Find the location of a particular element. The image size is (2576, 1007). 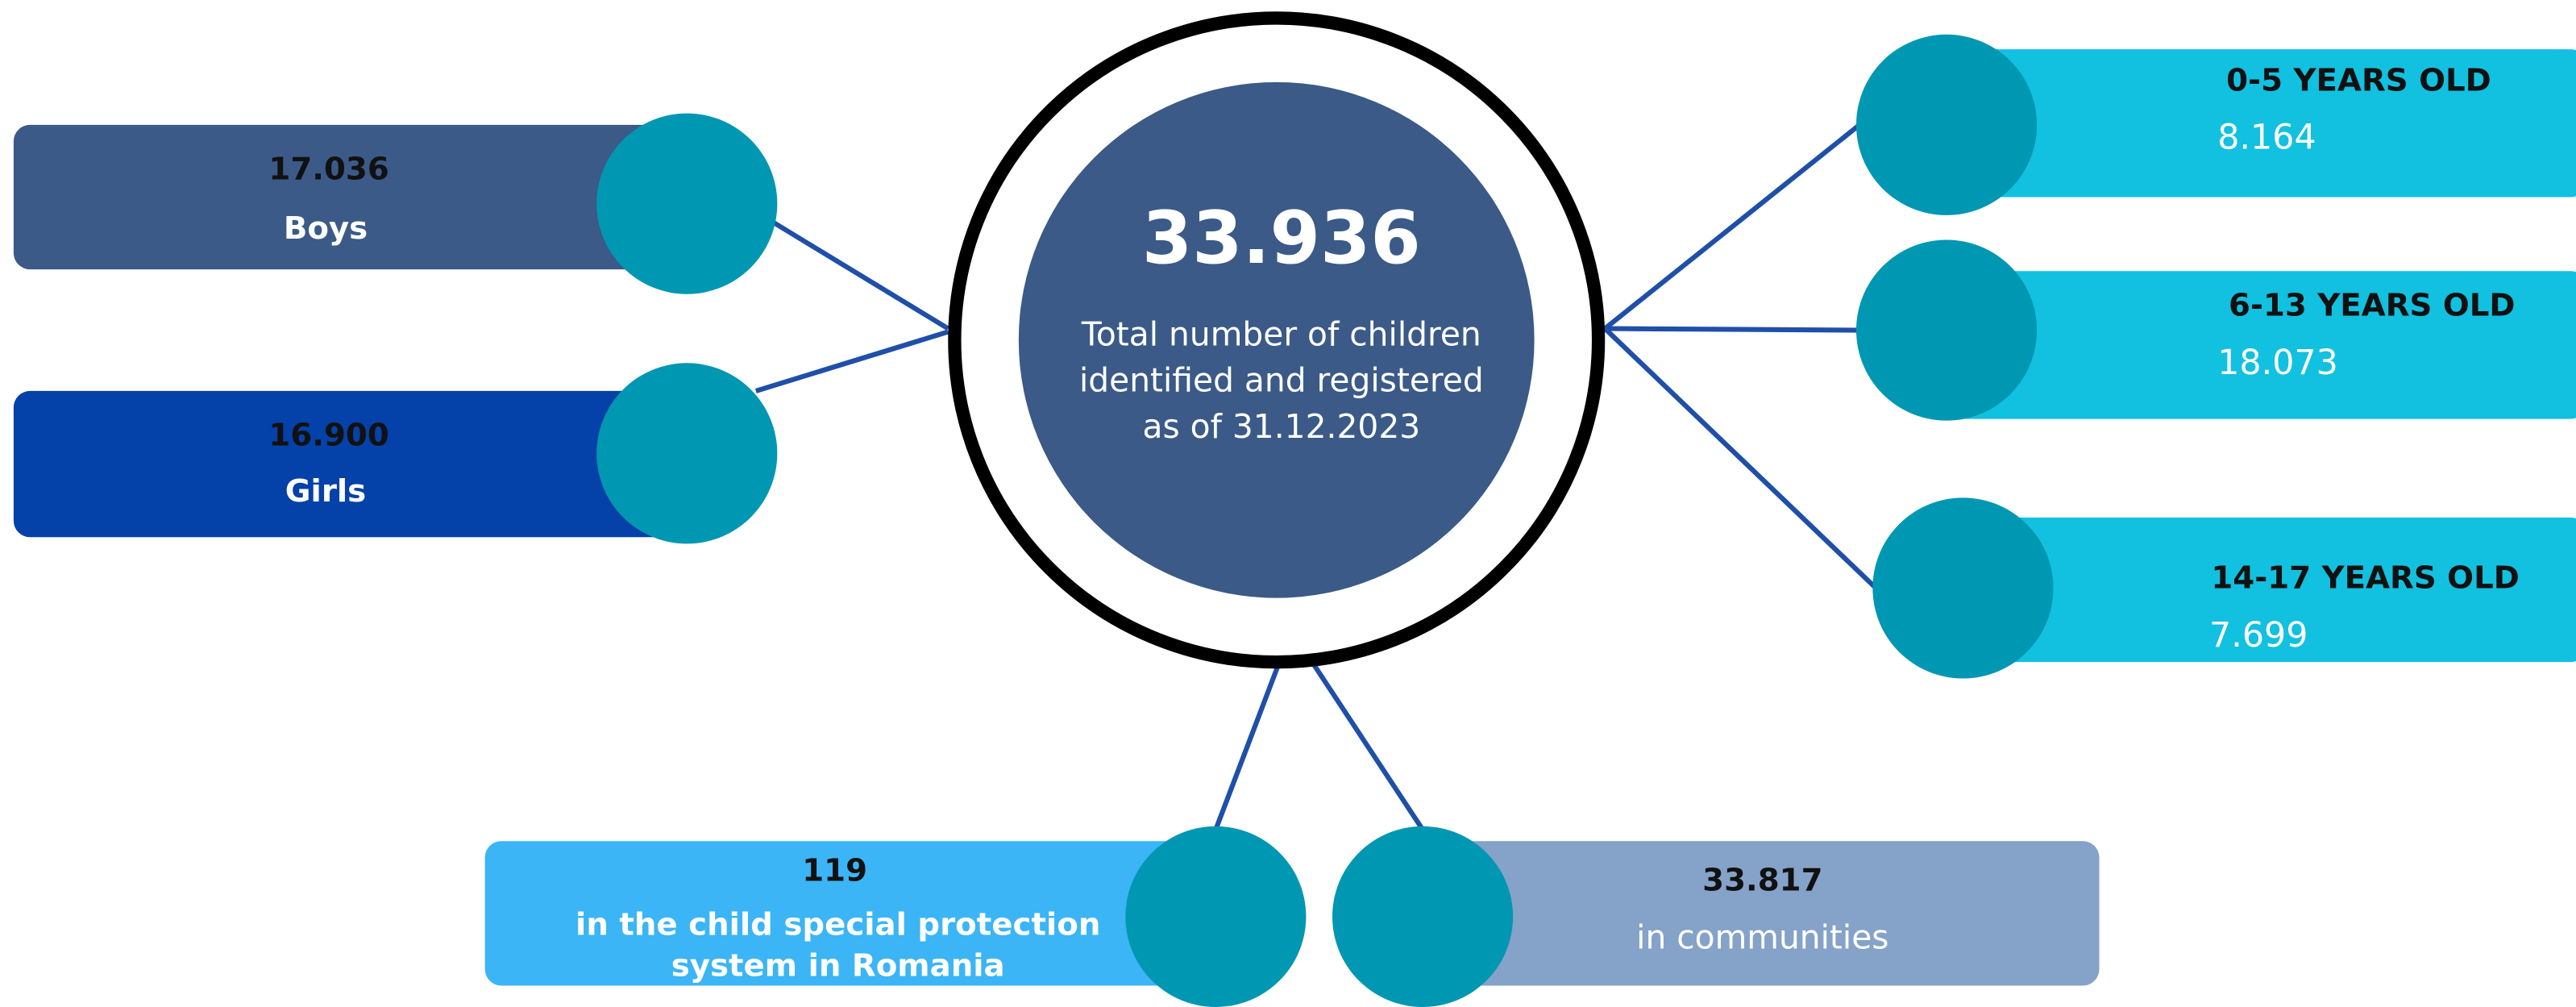

boys-box is located at coordinates (350, 197).